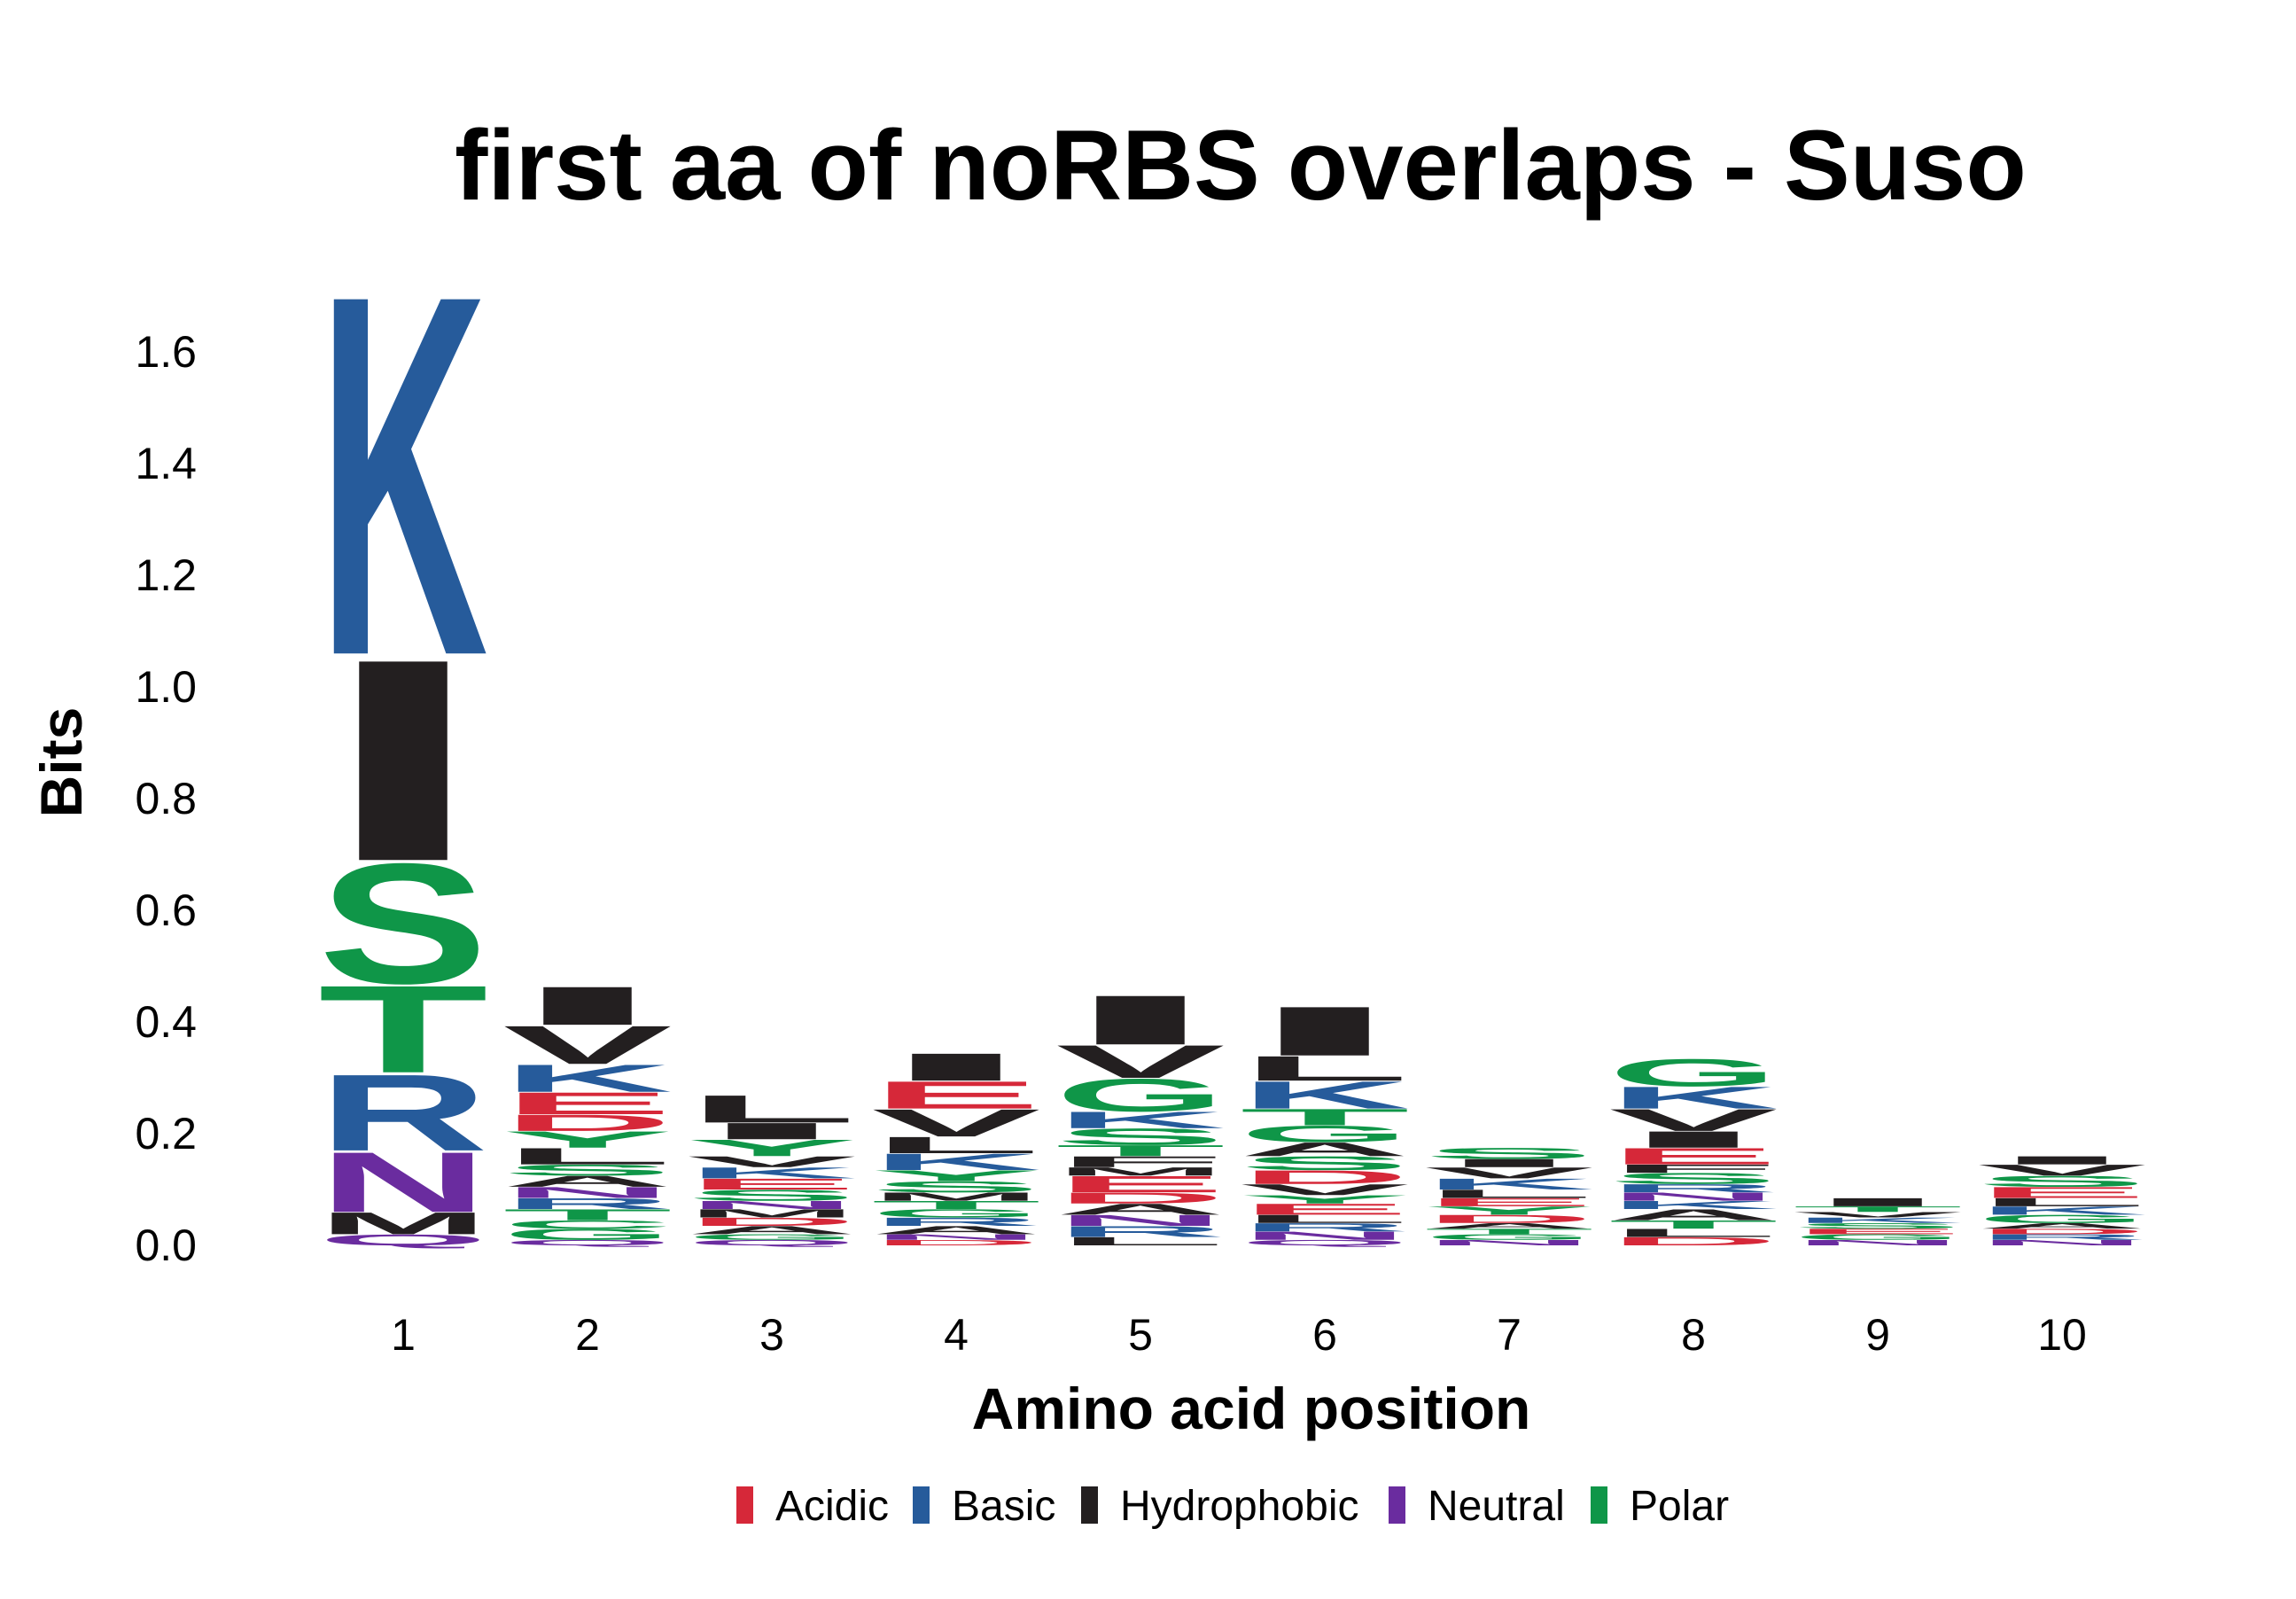  Describe the element at coordinates (1679, 1506) in the screenshot. I see `legend-label: Polar` at that location.